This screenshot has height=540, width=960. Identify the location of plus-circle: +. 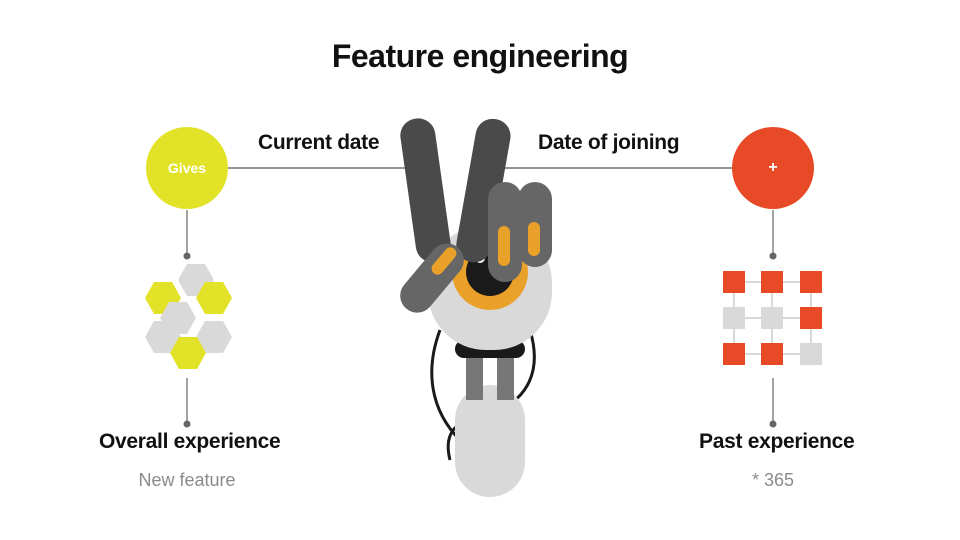
(773, 168).